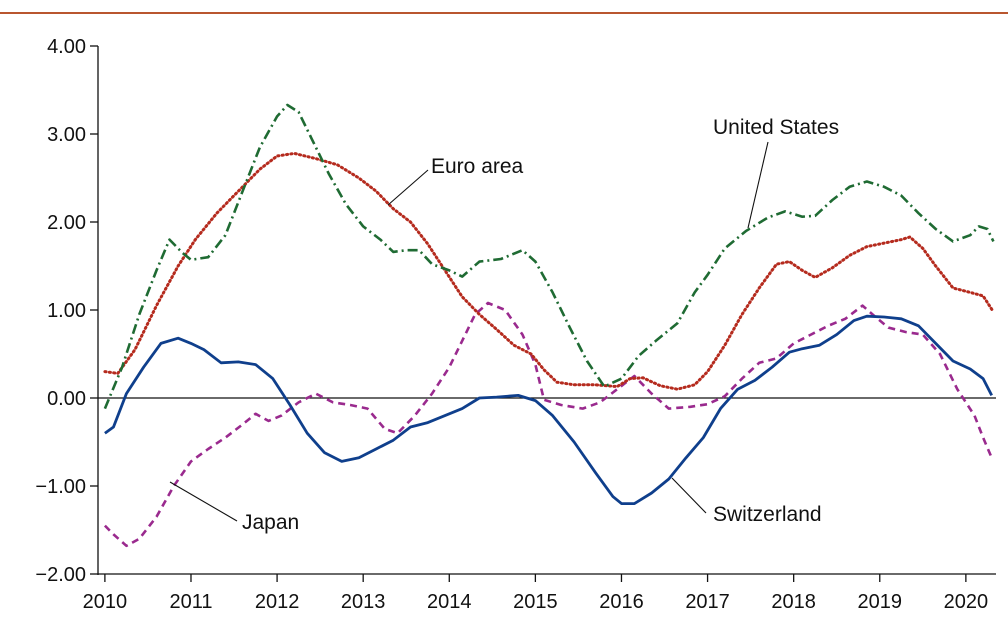  I want to click on series-label-switzerland: Switzerland, so click(767, 514).